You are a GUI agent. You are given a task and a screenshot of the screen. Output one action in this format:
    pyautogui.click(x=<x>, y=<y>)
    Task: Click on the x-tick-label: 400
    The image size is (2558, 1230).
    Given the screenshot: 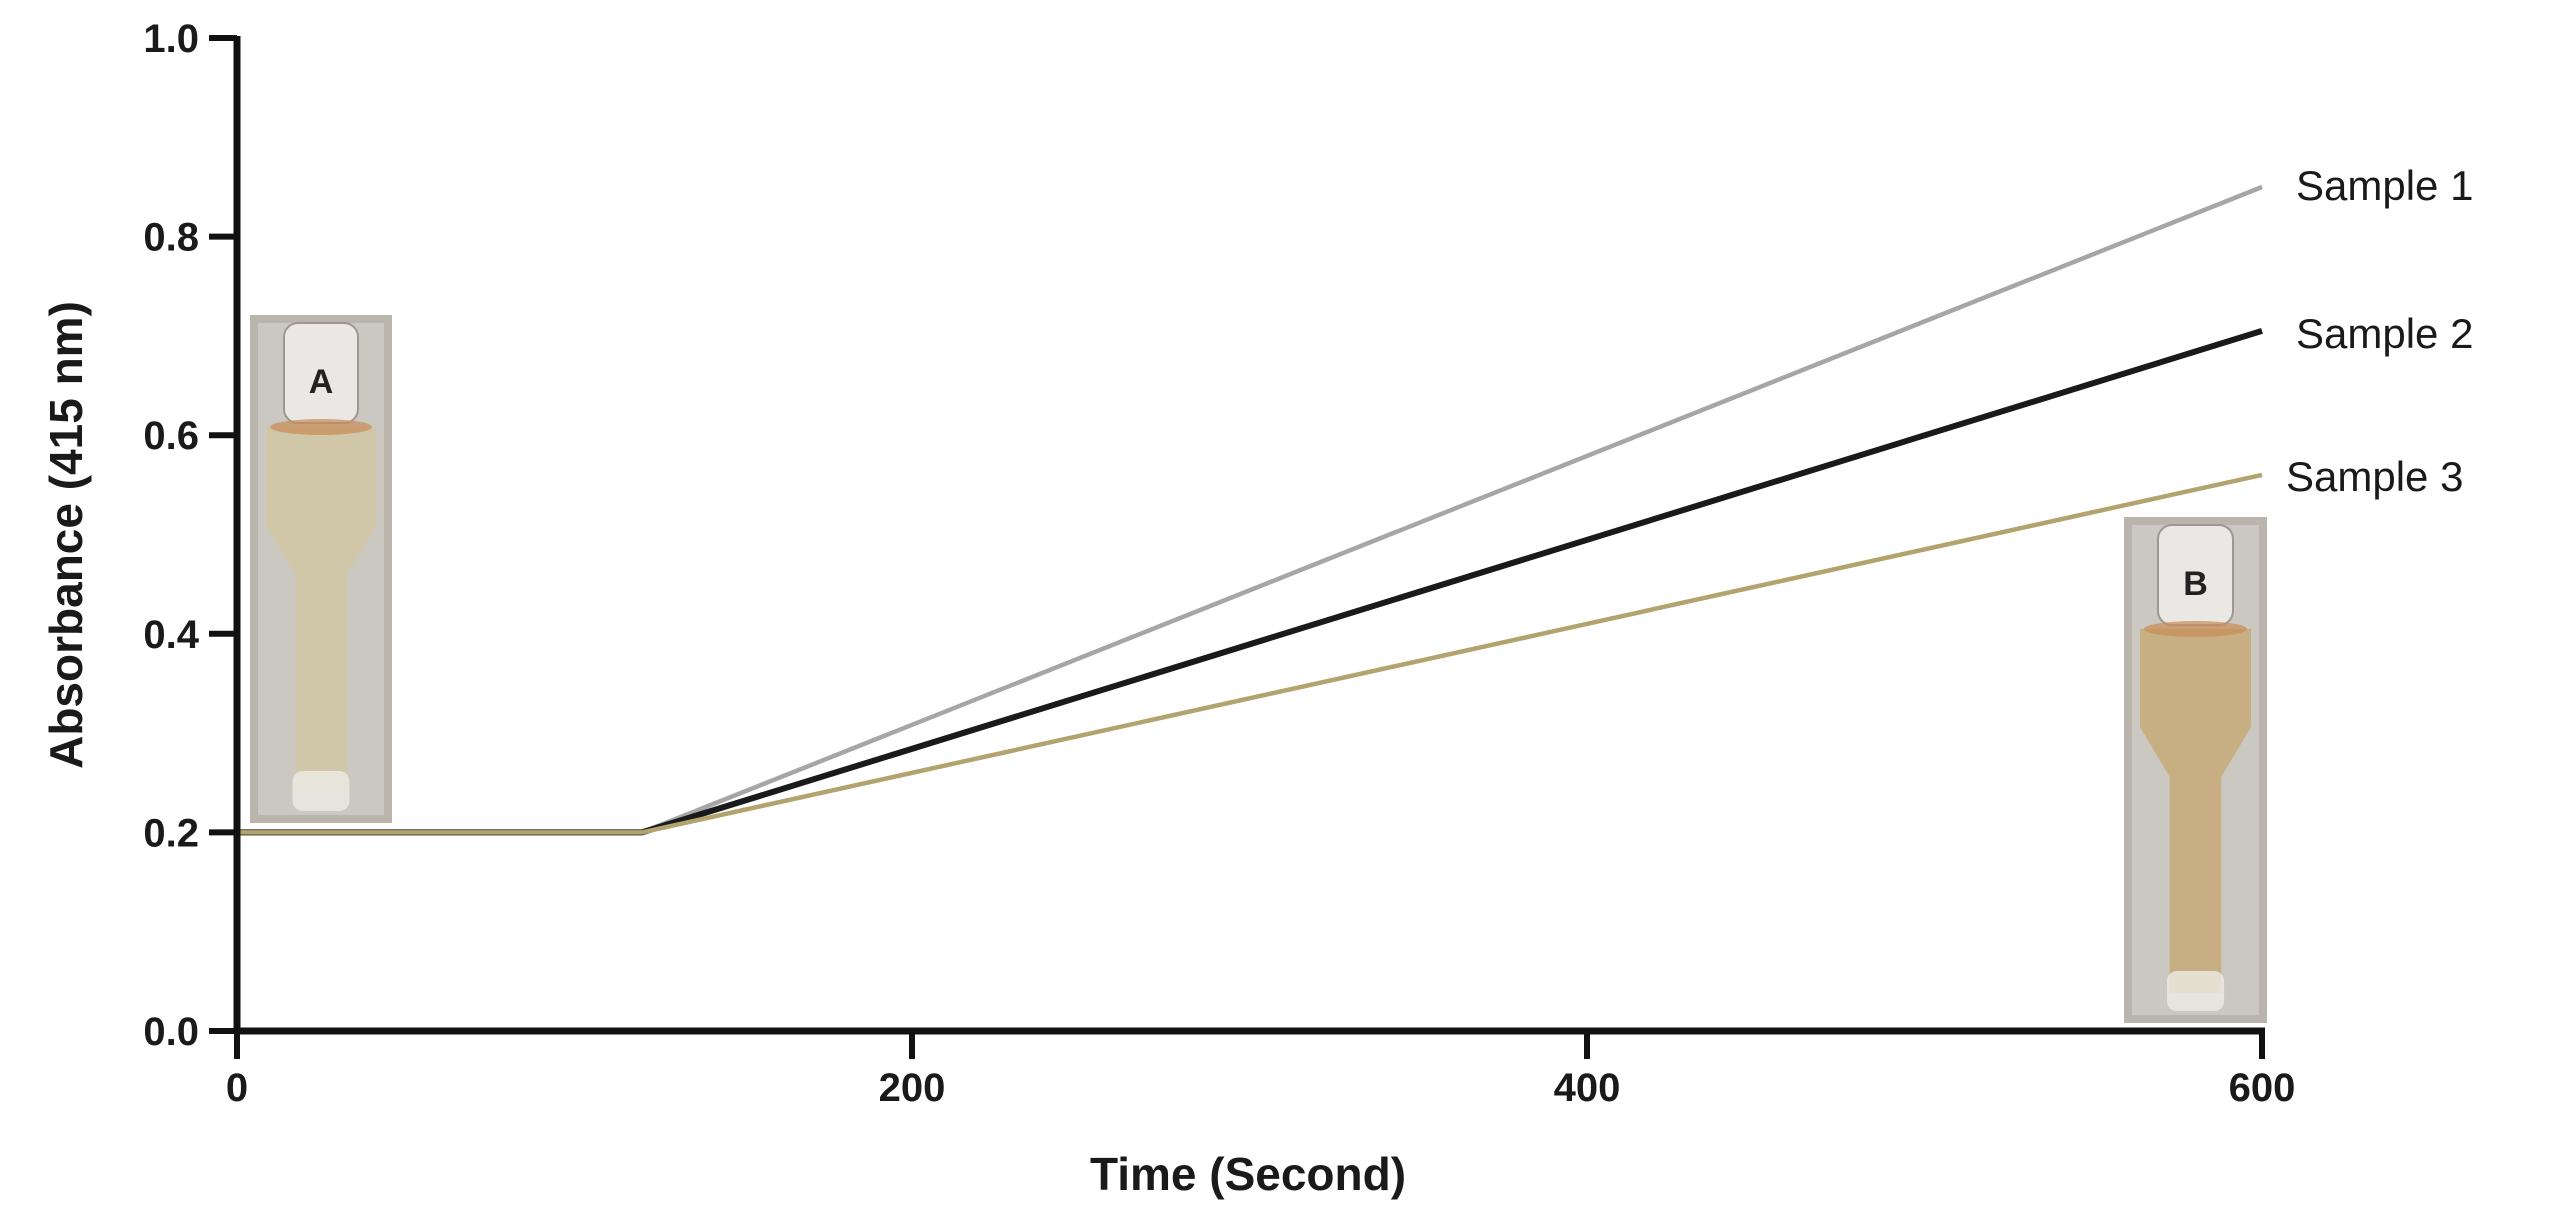 What is the action you would take?
    pyautogui.click(x=1587, y=1088)
    